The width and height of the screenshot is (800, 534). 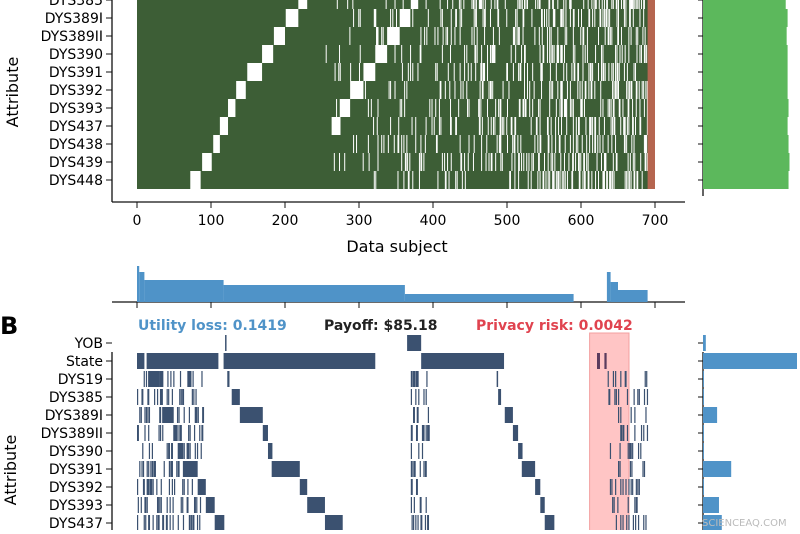 What do you see at coordinates (182, 361) in the screenshot?
I see `filled-segment` at bounding box center [182, 361].